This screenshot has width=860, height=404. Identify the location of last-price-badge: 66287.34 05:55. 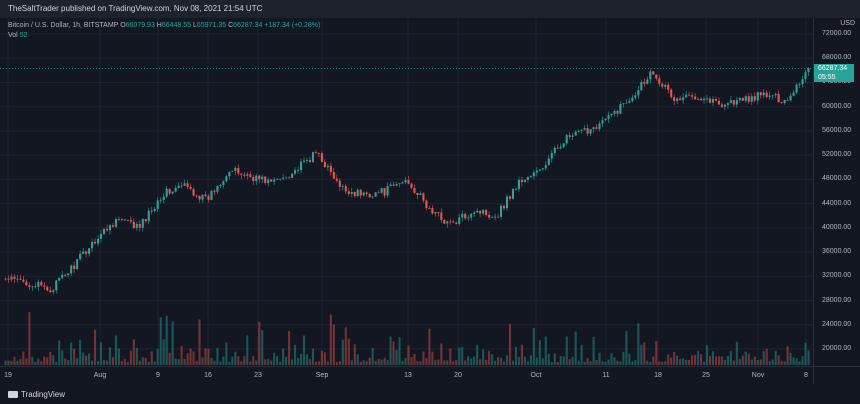
(834, 72).